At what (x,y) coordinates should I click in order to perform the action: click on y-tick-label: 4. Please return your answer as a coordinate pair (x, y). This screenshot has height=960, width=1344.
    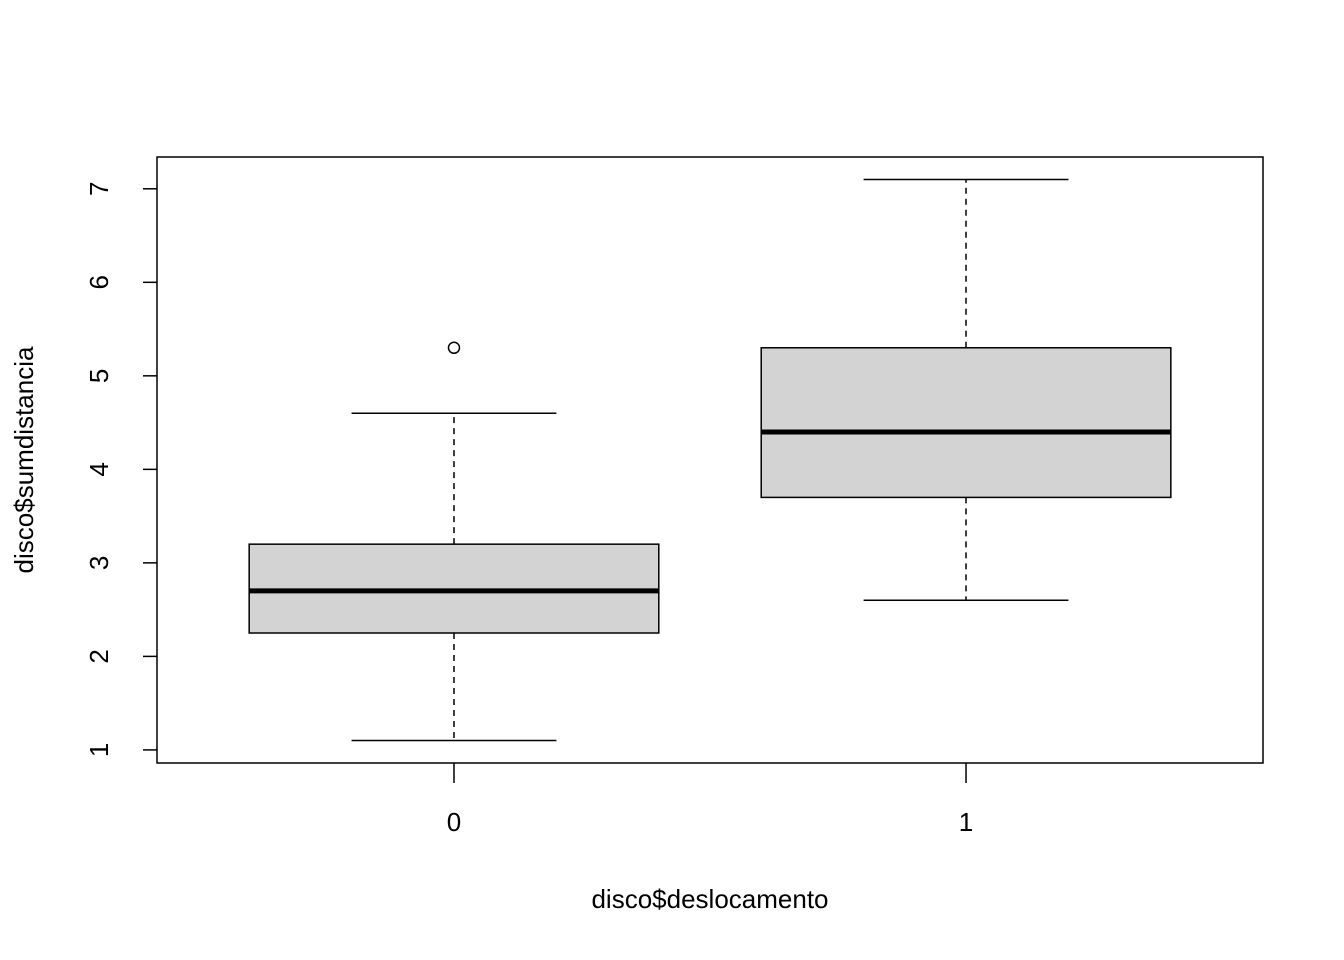
    Looking at the image, I should click on (99, 469).